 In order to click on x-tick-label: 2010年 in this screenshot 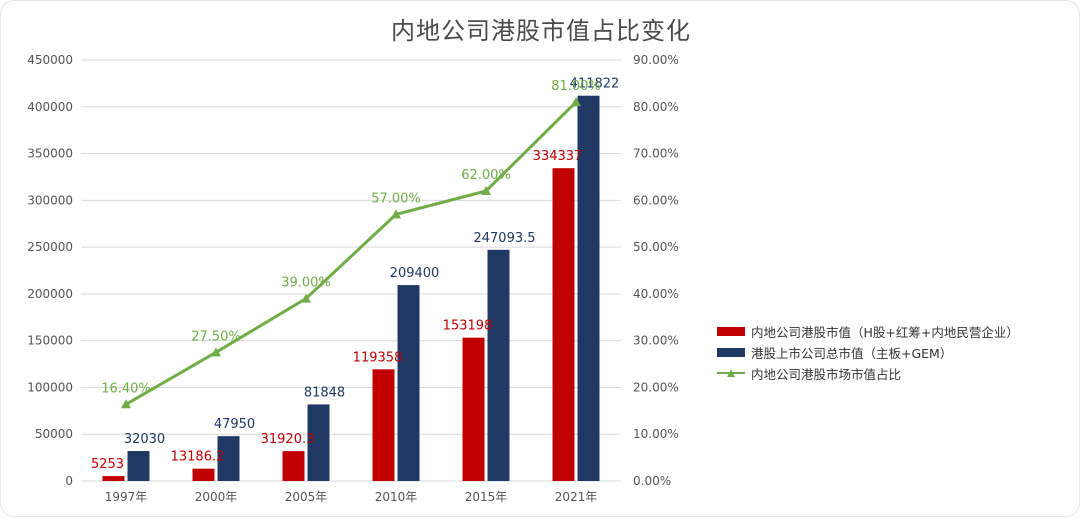, I will do `click(396, 497)`.